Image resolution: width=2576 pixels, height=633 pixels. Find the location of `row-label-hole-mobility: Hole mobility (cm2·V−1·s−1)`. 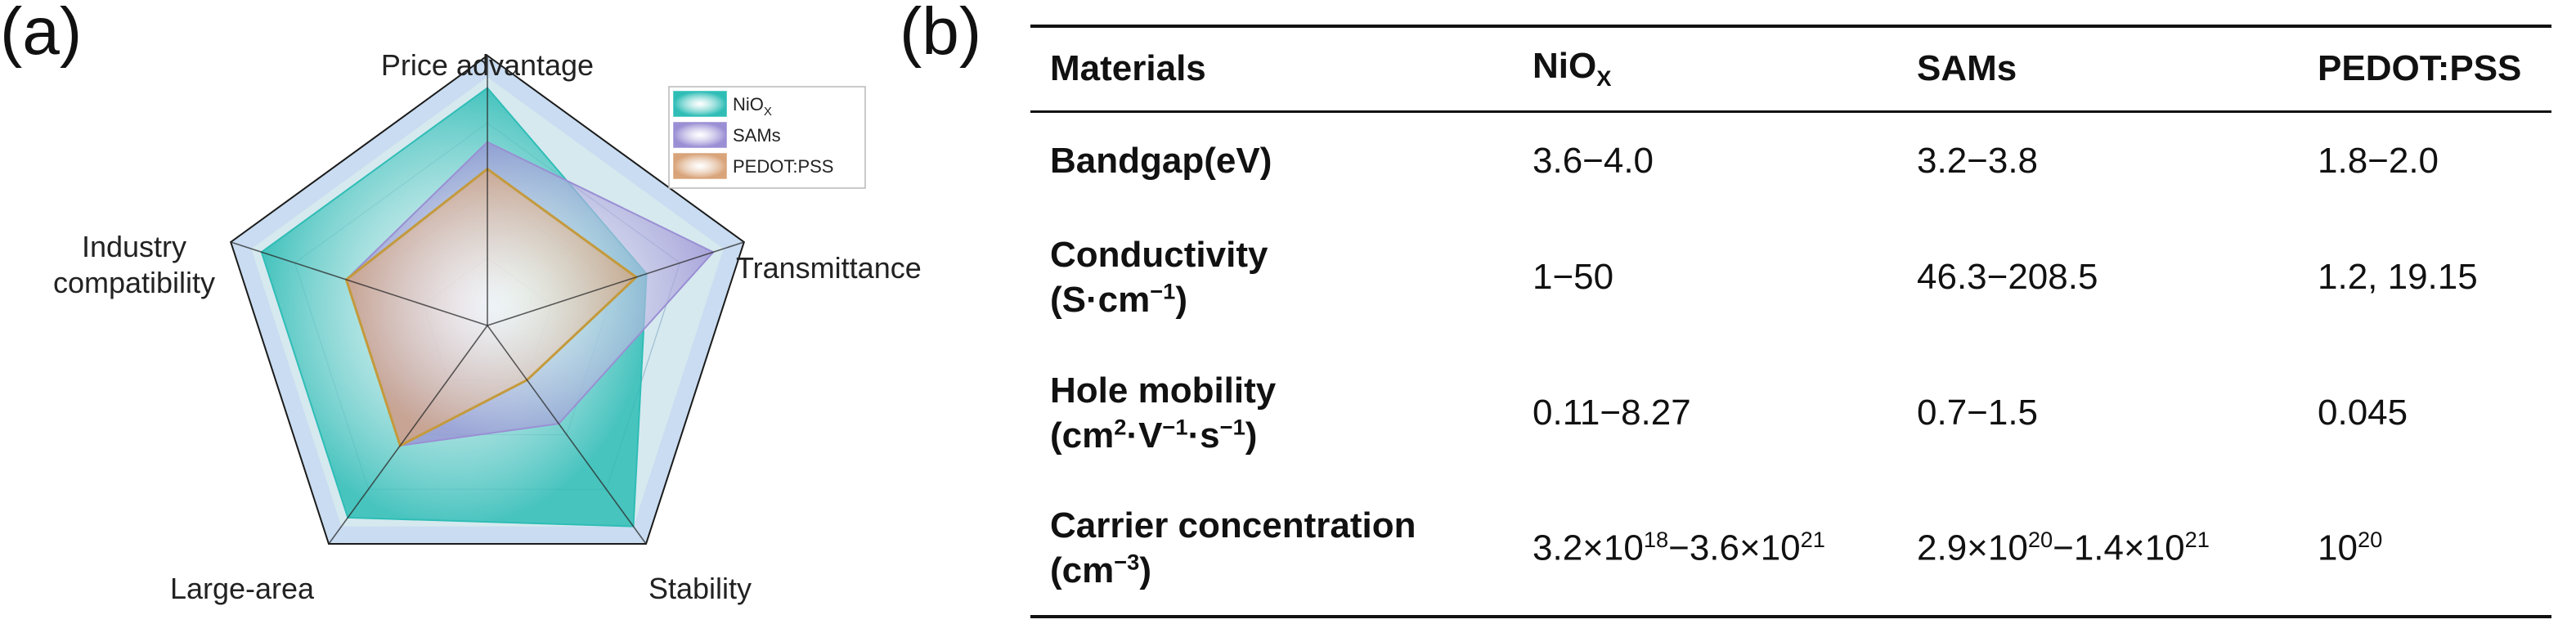

row-label-hole-mobility: Hole mobility (cm2·V−1·s−1) is located at coordinates (1272, 413).